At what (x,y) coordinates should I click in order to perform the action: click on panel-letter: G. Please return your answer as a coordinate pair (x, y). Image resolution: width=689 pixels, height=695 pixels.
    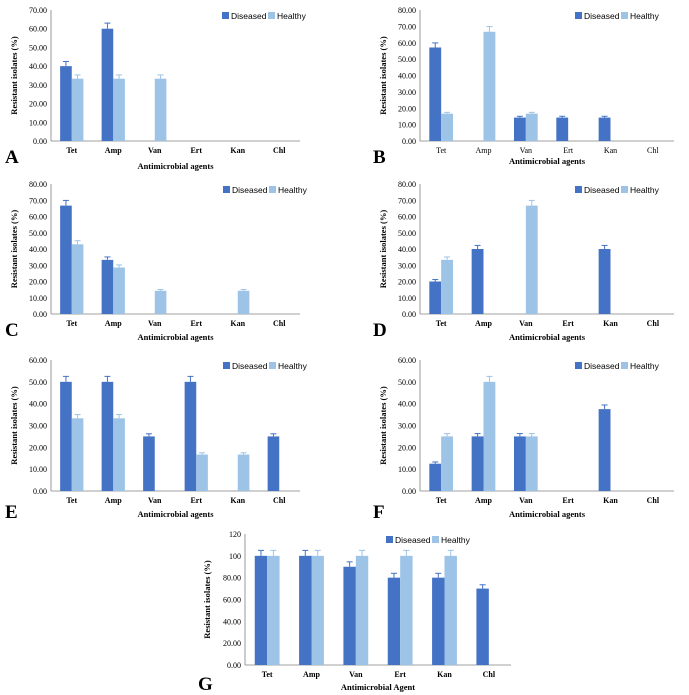
    Looking at the image, I should click on (205, 684).